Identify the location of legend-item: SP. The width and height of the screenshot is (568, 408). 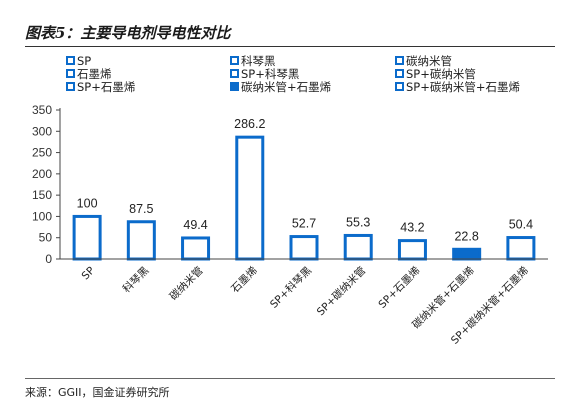
(78, 61).